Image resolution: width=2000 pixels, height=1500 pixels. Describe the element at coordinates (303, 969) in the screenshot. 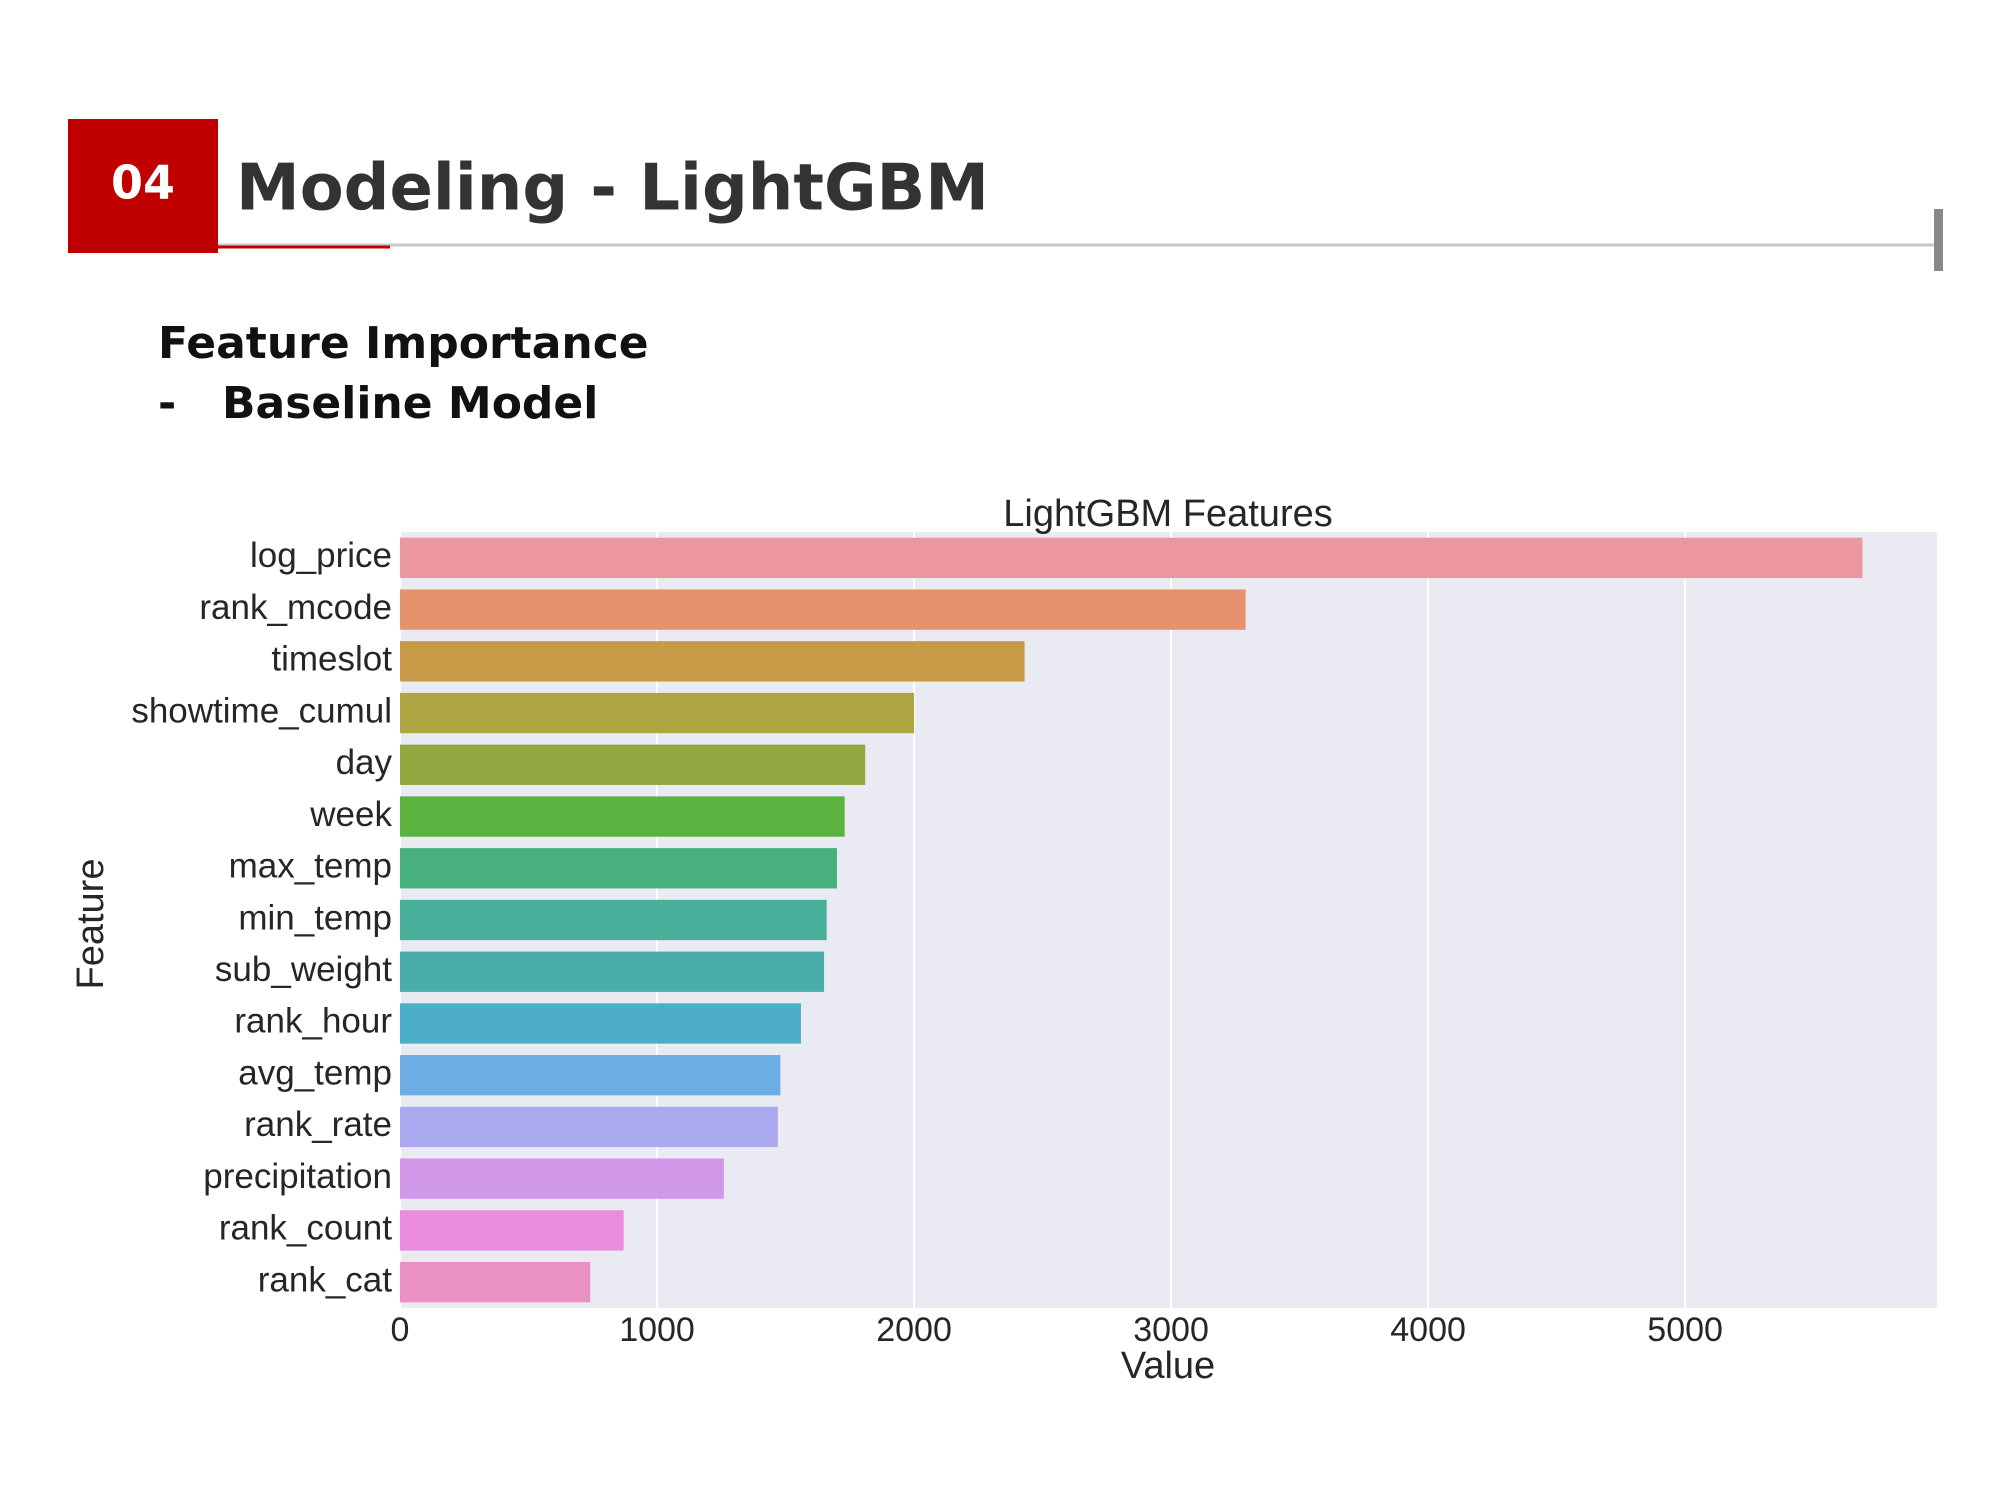

I see `y-tick-label: sub_weight` at that location.